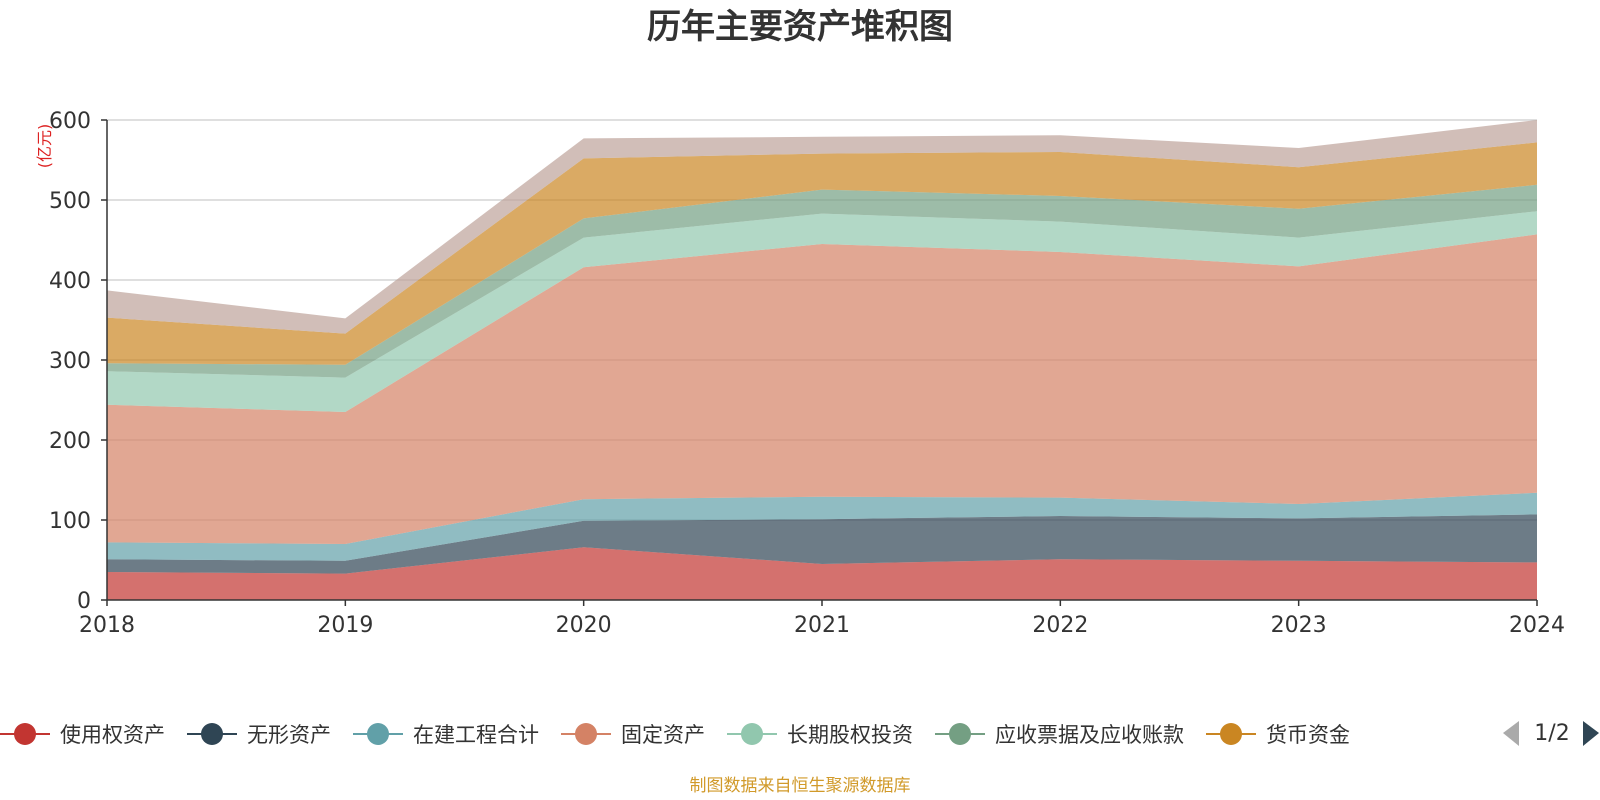 The image size is (1600, 800). What do you see at coordinates (70, 521) in the screenshot?
I see `y-tick-label: 100` at bounding box center [70, 521].